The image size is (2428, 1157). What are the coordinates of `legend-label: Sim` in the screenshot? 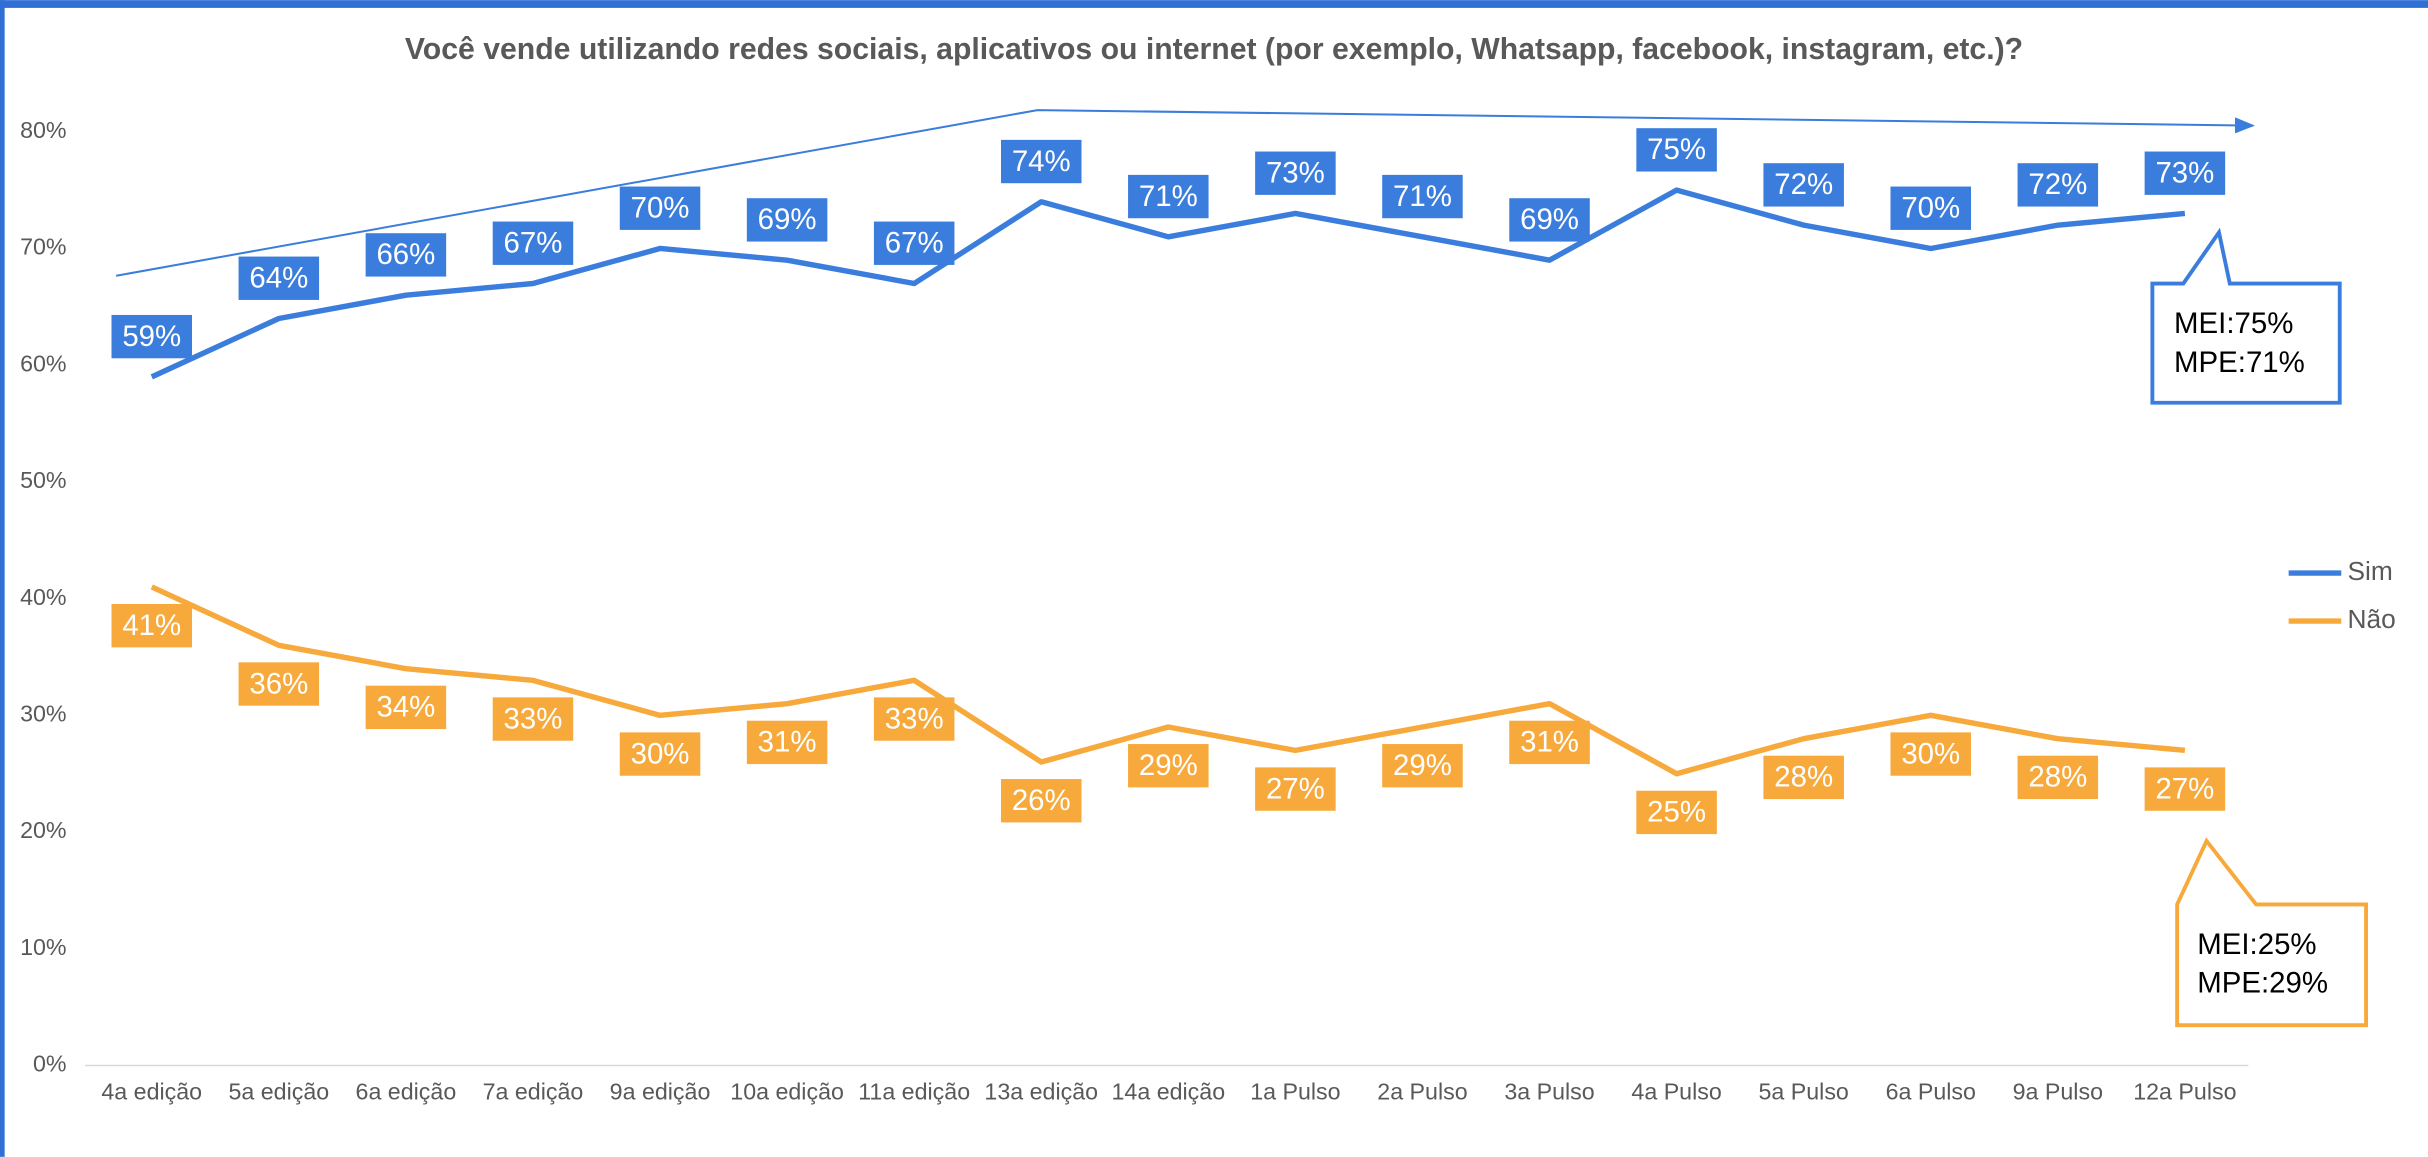 It's located at (2369, 571).